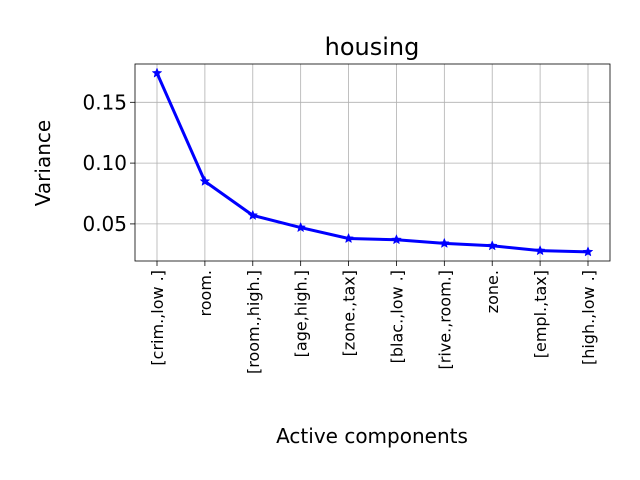 The image size is (640, 480). What do you see at coordinates (396, 316) in the screenshot?
I see `x-tick-label: [blac.,low .]` at bounding box center [396, 316].